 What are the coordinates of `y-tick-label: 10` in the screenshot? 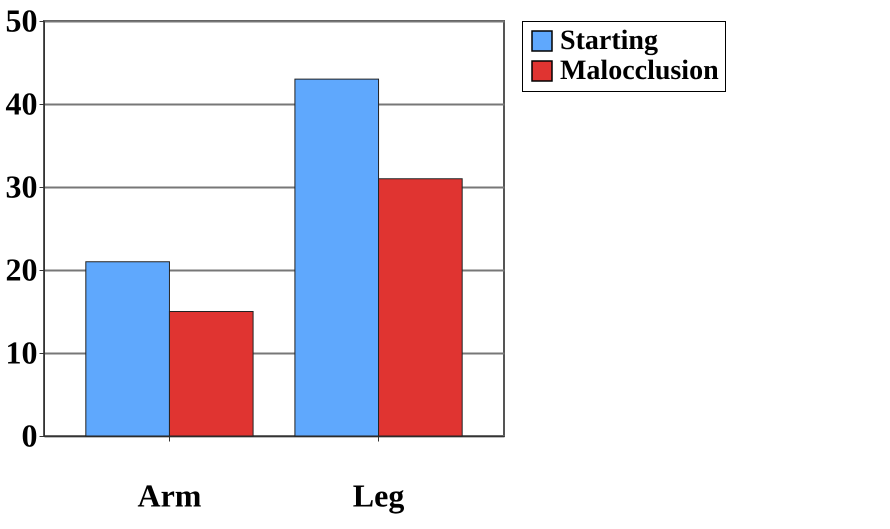 It's located at (22, 352).